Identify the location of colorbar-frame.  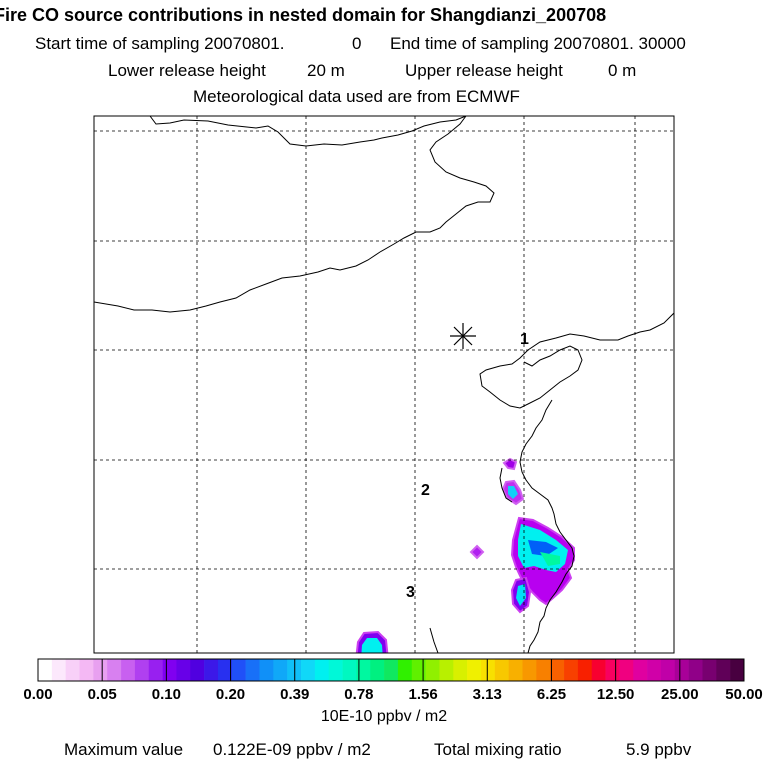
(391, 670).